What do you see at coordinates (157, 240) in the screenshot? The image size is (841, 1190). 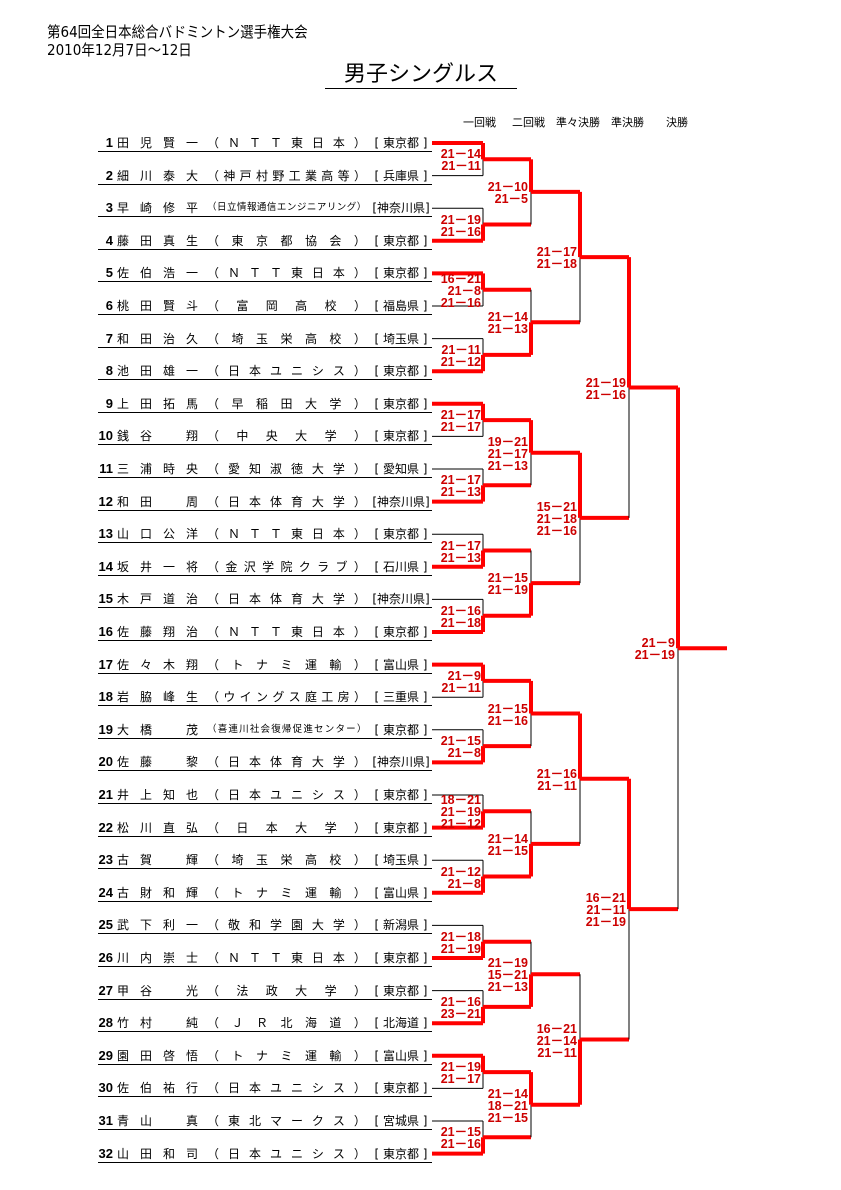 I see `player-name: 藤田真生` at bounding box center [157, 240].